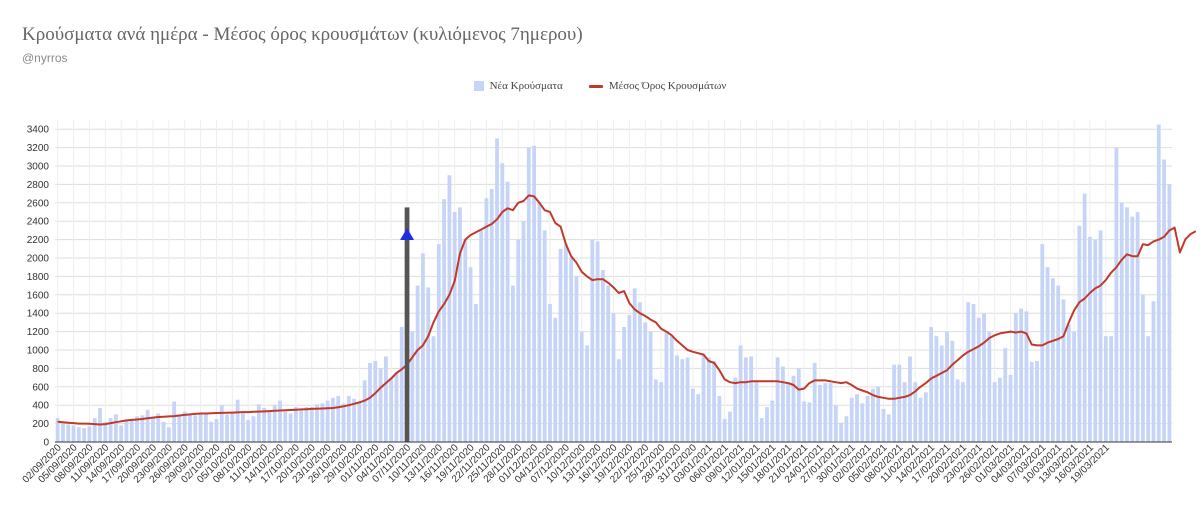 Image resolution: width=1200 pixels, height=523 pixels. I want to click on highlight-bar, so click(407, 324).